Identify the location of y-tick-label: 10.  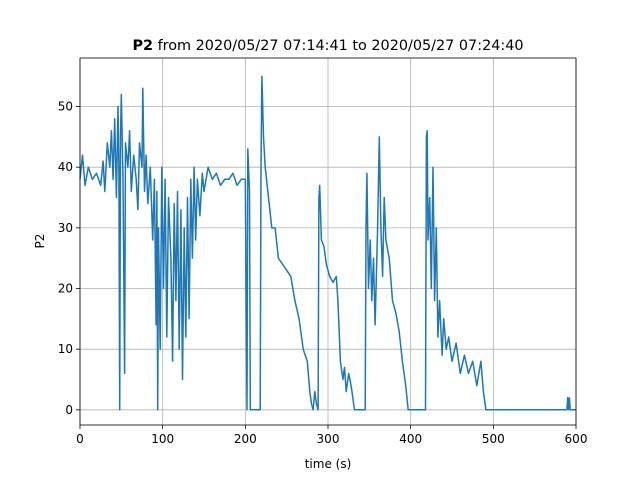
(65, 349).